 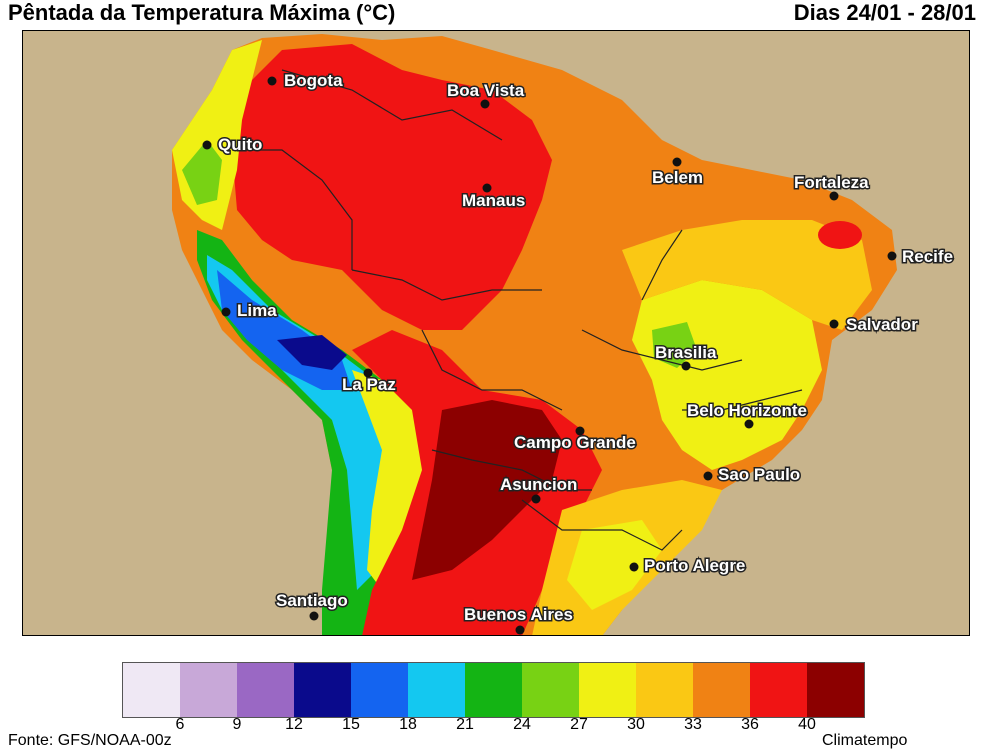 I want to click on city-salvador: Salvador, so click(x=874, y=325).